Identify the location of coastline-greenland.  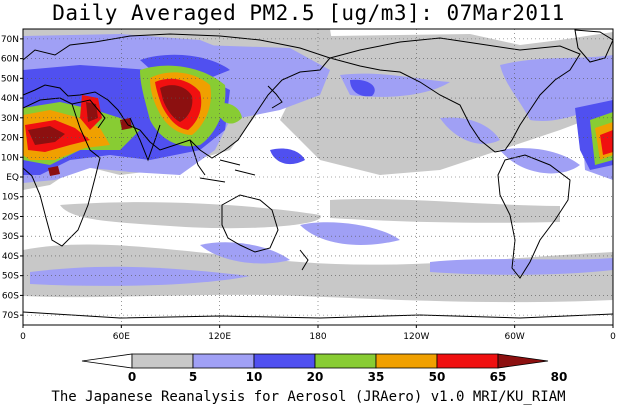
(593, 46).